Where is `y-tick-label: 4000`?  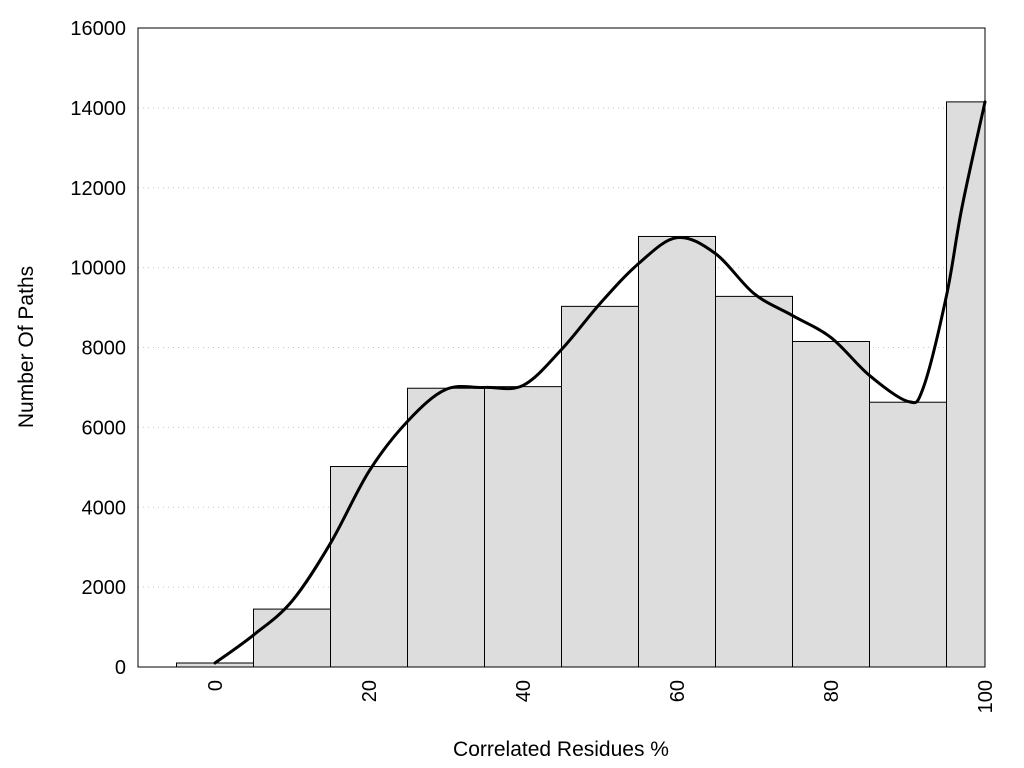 y-tick-label: 4000 is located at coordinates (104, 508).